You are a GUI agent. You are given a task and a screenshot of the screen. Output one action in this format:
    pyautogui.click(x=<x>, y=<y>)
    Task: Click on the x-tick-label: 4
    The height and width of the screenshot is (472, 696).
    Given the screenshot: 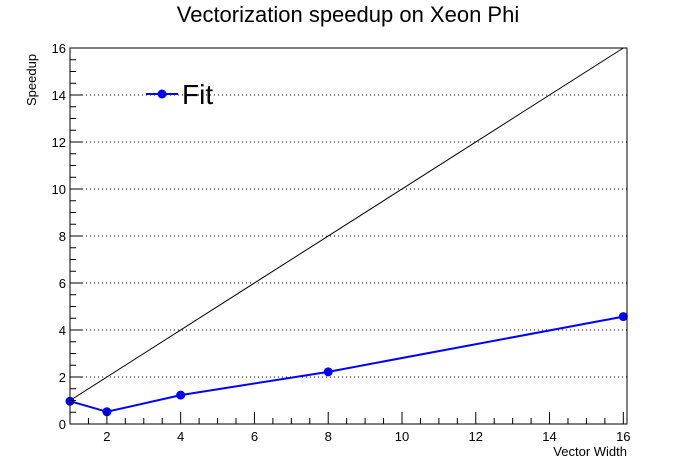 What is the action you would take?
    pyautogui.click(x=180, y=436)
    